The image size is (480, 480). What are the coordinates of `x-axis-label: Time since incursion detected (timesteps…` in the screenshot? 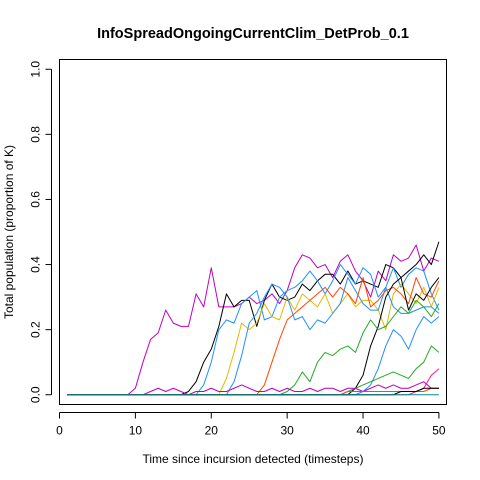 It's located at (253, 459).